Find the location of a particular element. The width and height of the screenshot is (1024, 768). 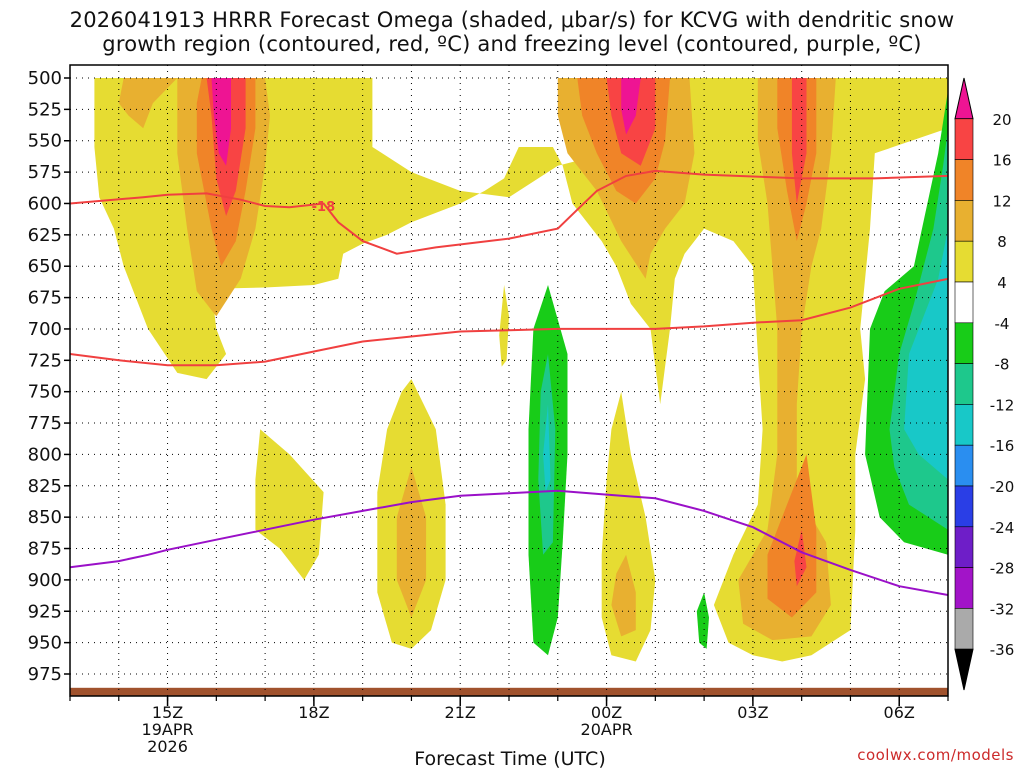

x-tick-label-27-0: 03Z is located at coordinates (752, 712).